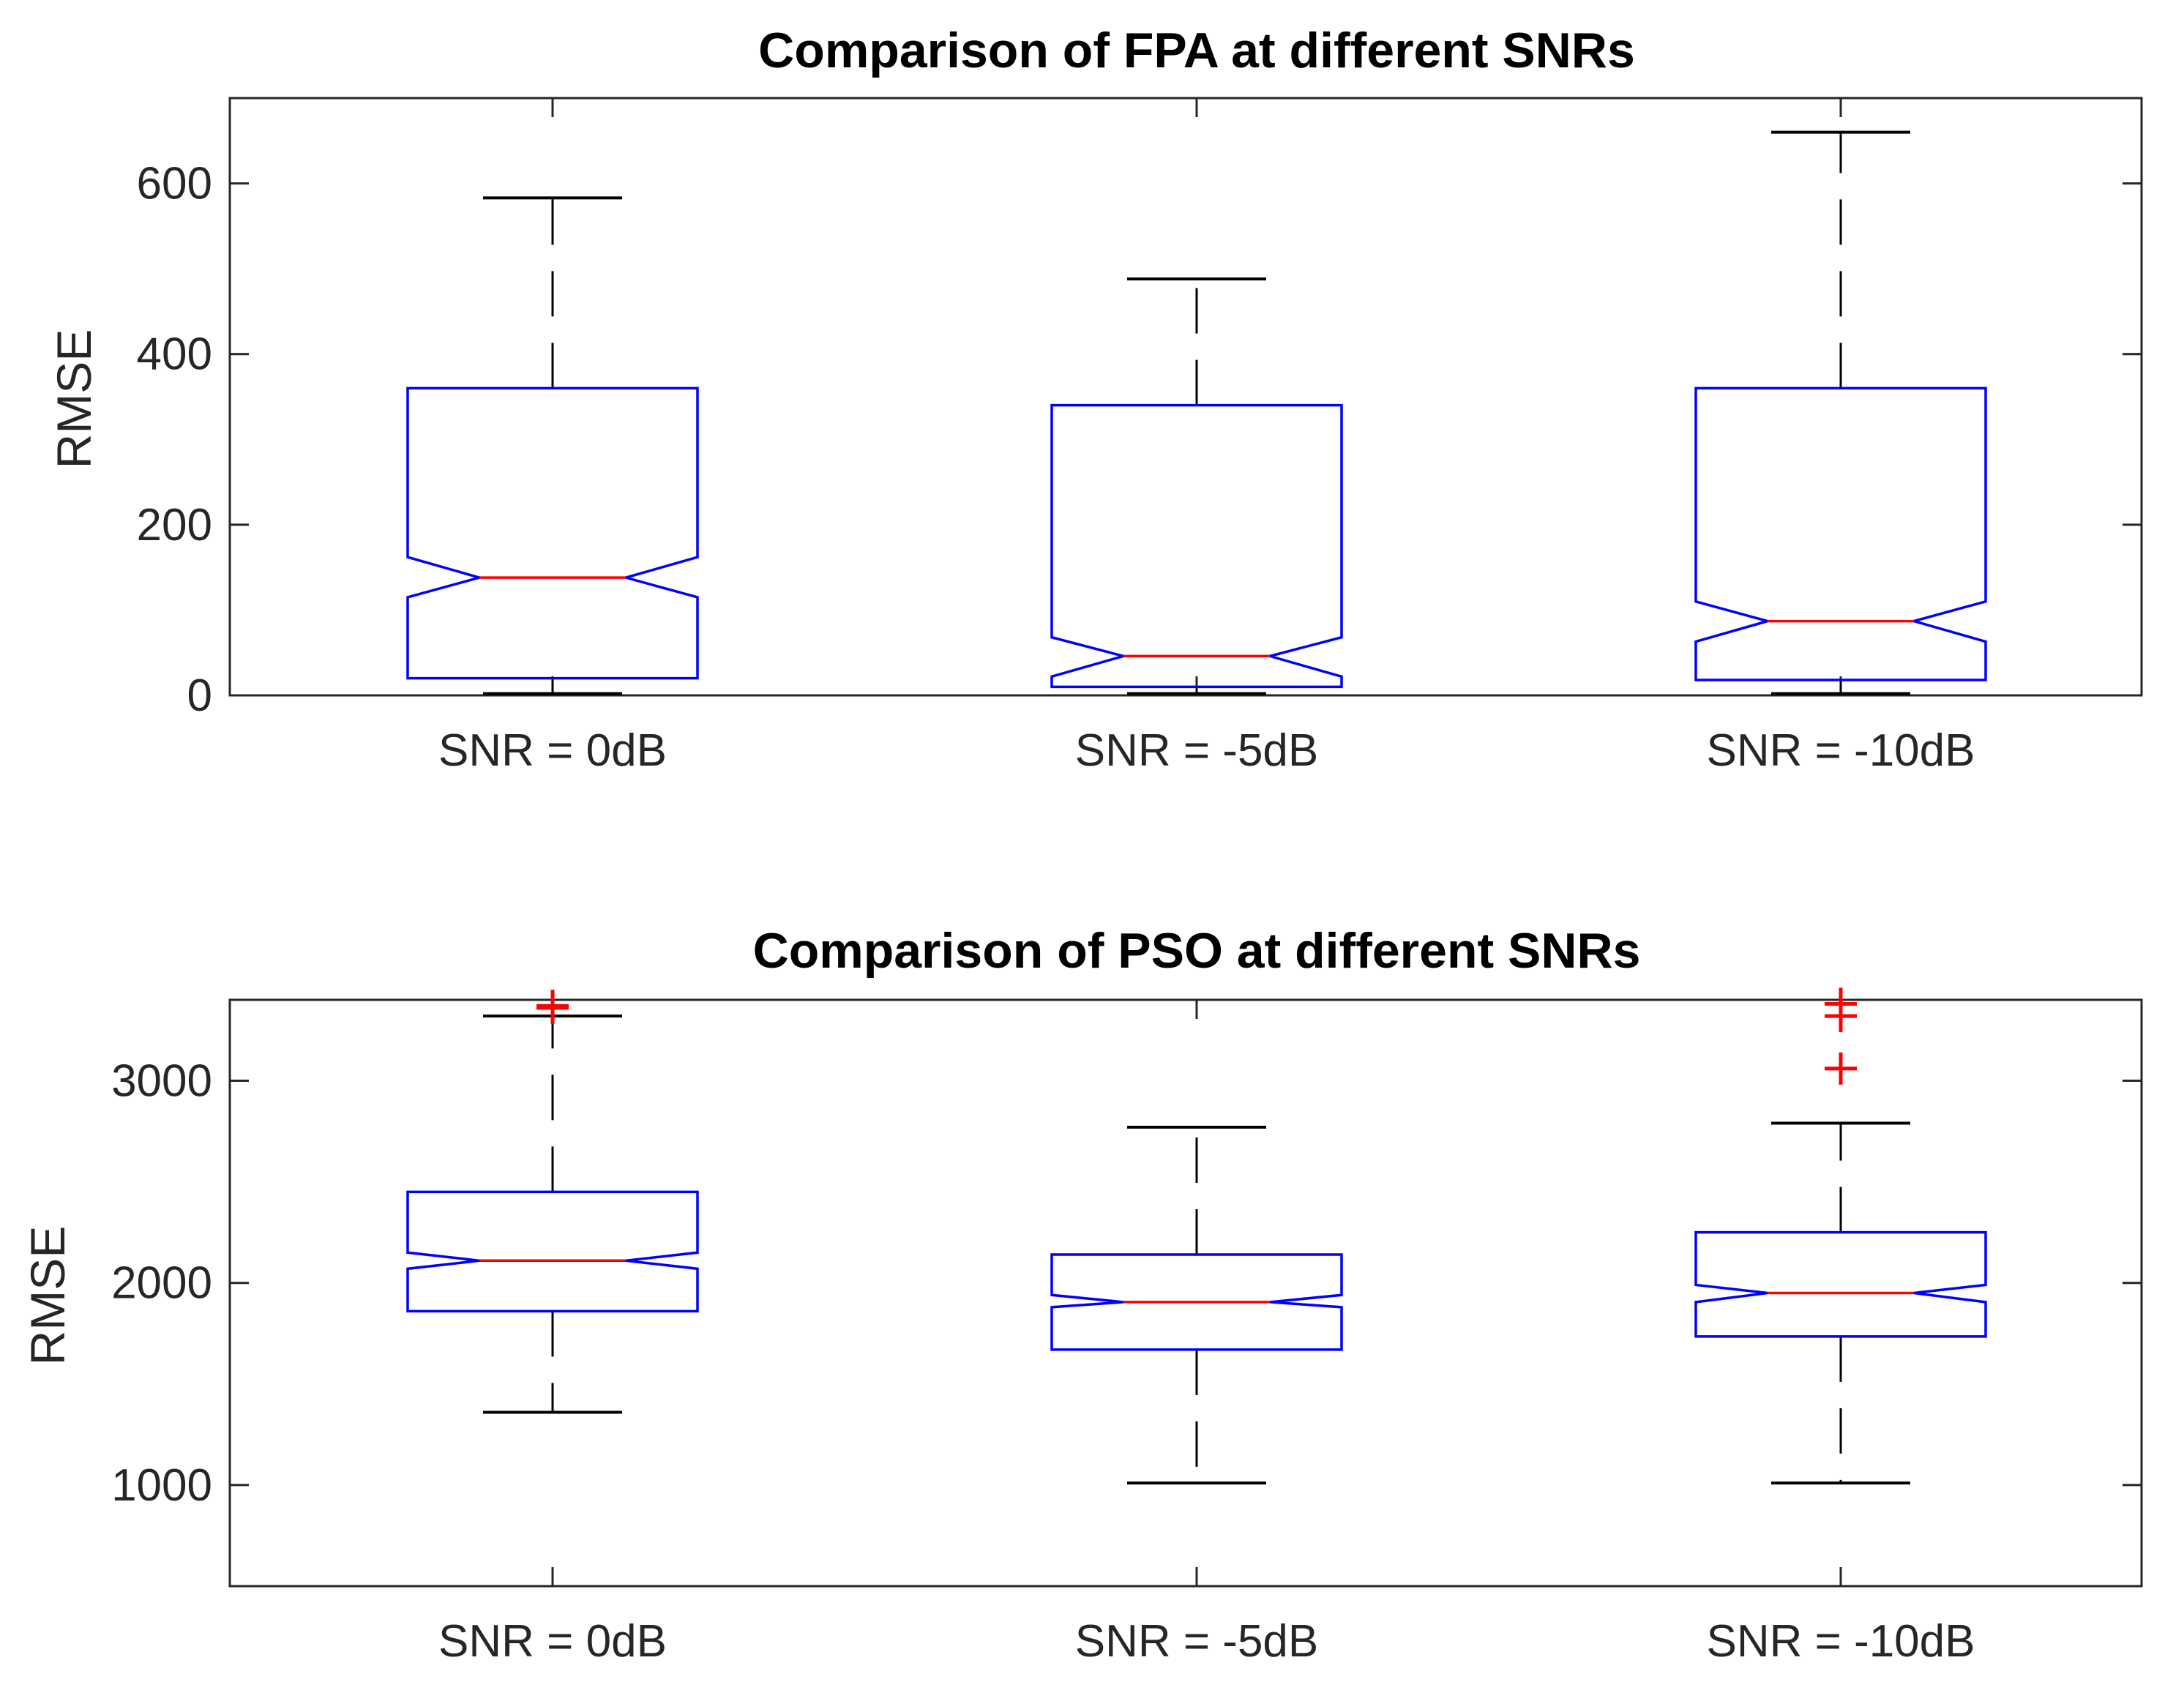 This screenshot has width=2184, height=1693. Describe the element at coordinates (175, 354) in the screenshot. I see `y-tick-label: 400` at that location.